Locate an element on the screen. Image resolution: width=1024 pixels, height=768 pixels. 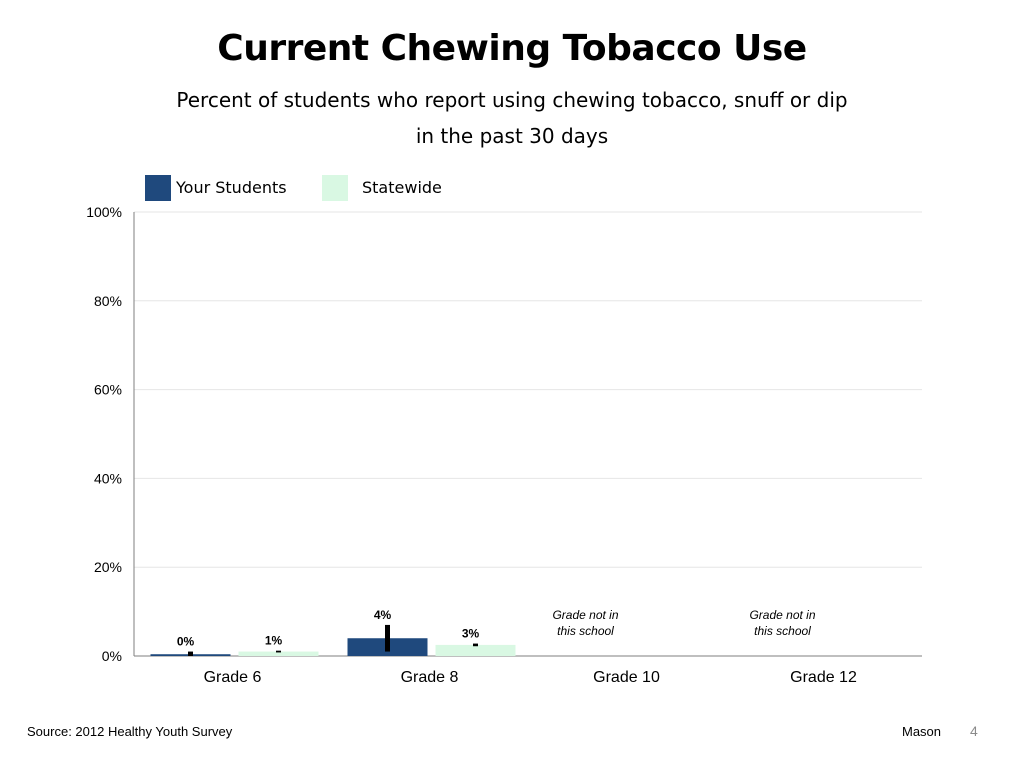
legend-label-statewide: Statewide is located at coordinates (402, 187).